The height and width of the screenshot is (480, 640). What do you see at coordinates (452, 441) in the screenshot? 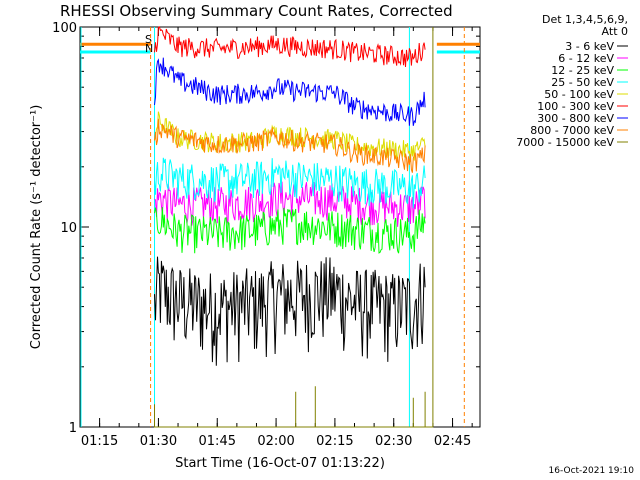
I see `x-tick-label: 02:45` at bounding box center [452, 441].